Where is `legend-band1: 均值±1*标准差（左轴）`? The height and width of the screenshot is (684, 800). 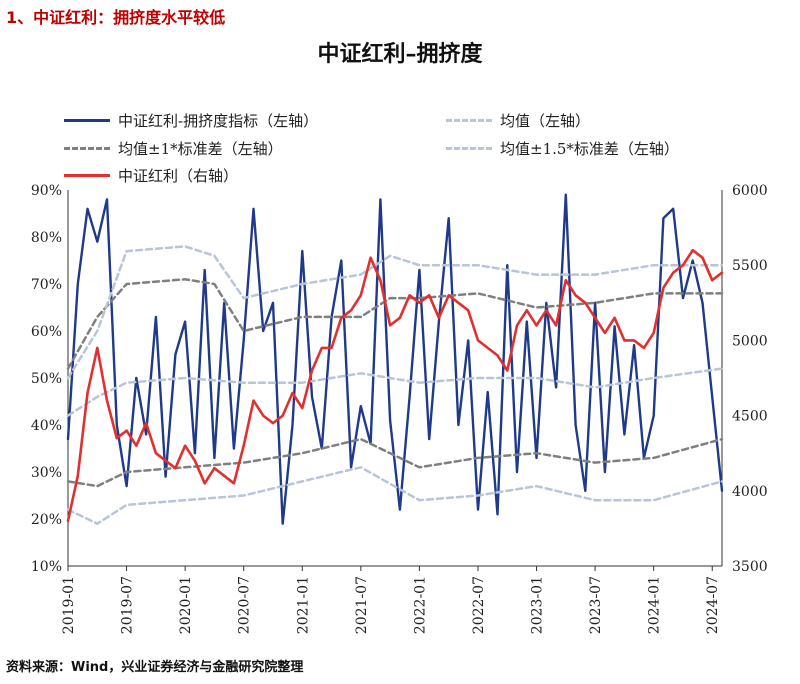 legend-band1: 均值±1*标准差（左轴） is located at coordinates (173, 148).